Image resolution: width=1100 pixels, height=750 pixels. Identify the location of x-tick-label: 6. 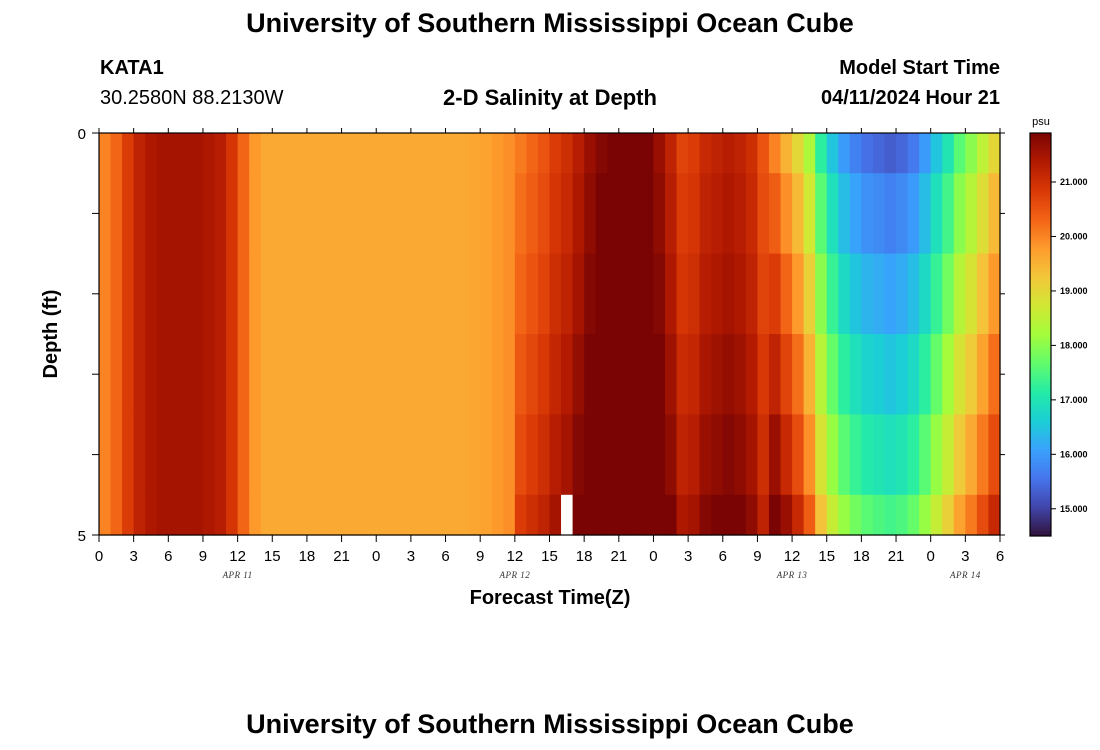
(723, 556).